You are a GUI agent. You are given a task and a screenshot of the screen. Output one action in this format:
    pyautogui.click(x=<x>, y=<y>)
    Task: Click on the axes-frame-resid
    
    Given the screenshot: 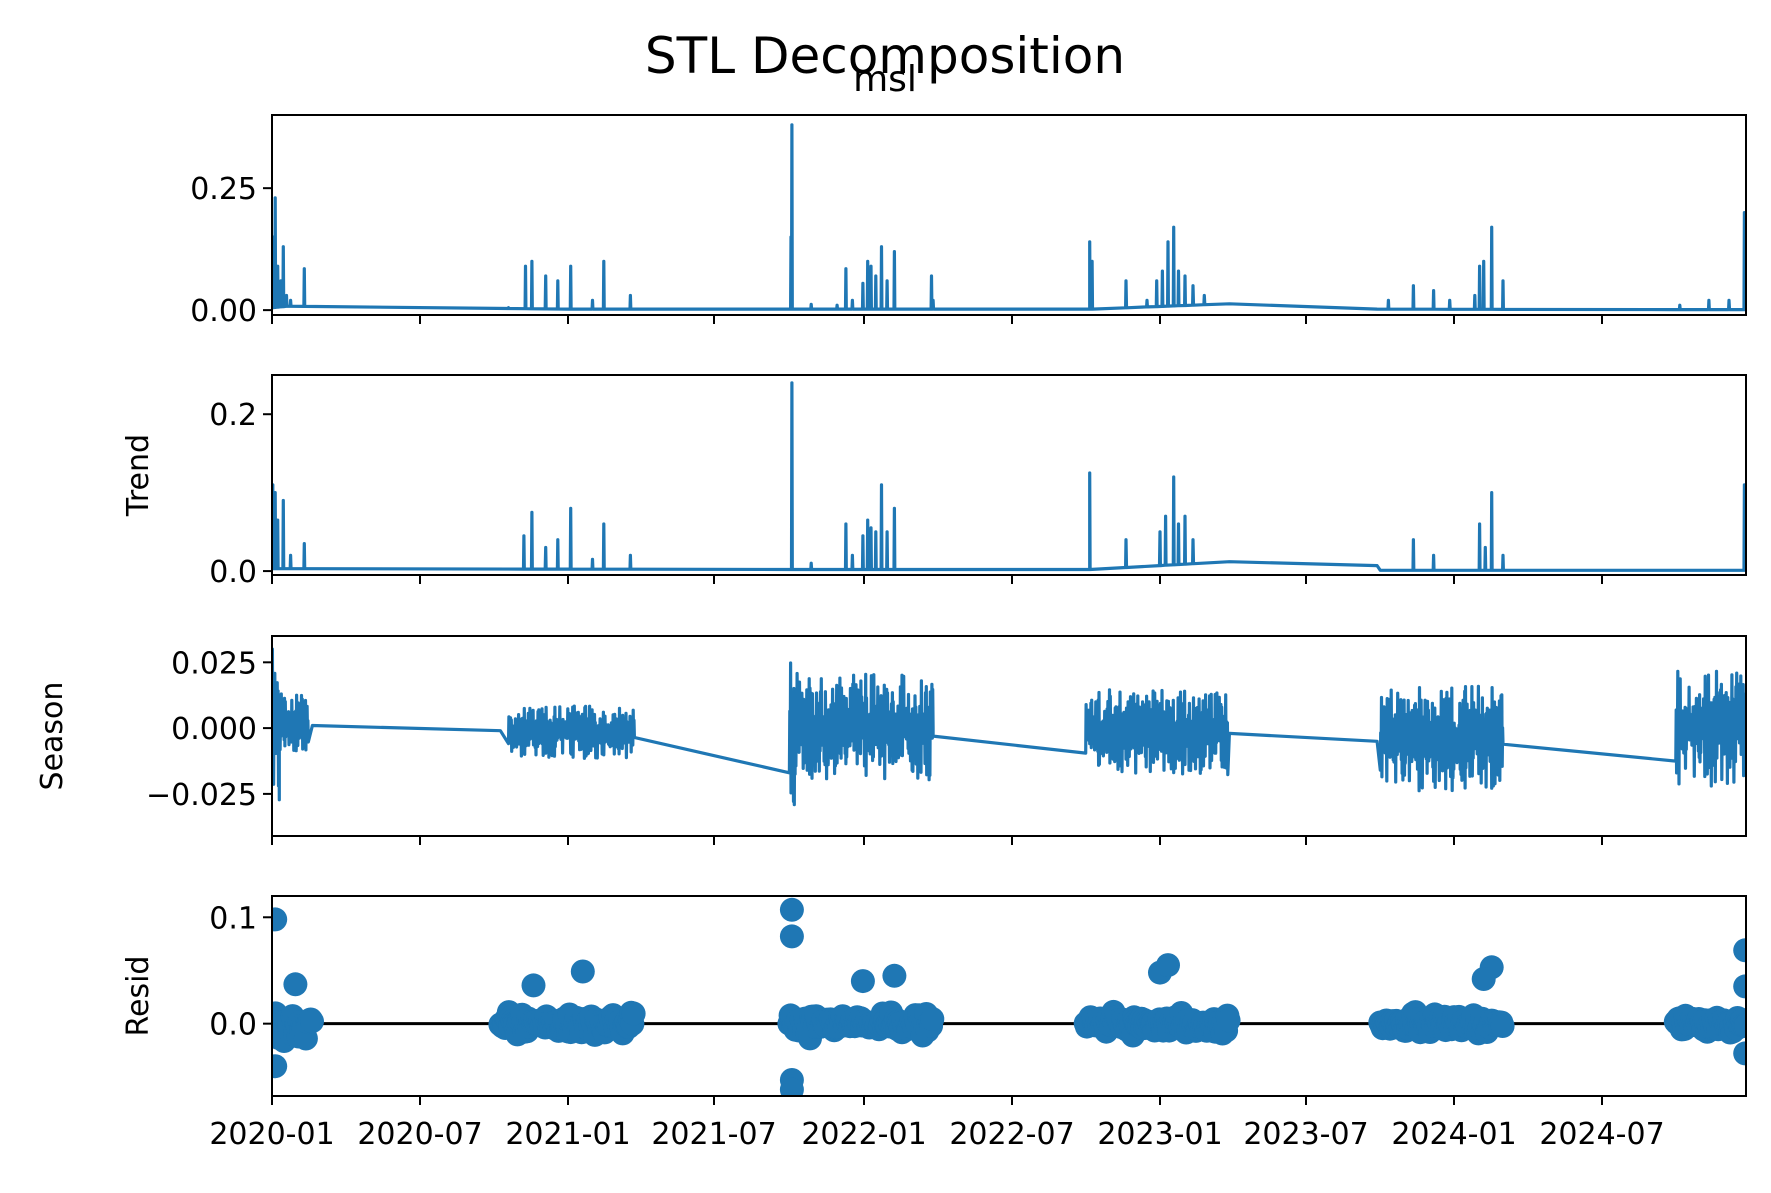 What is the action you would take?
    pyautogui.click(x=1009, y=996)
    